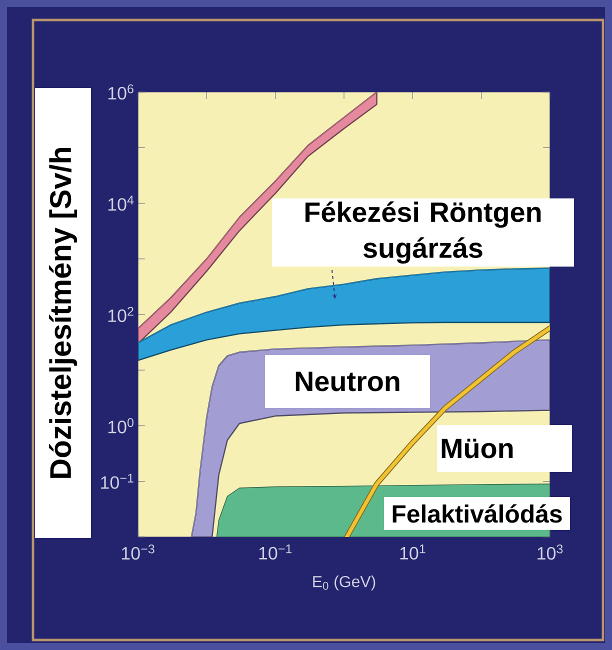  Describe the element at coordinates (121, 92) in the screenshot. I see `y-tick-label: 10$^{6}$` at that location.